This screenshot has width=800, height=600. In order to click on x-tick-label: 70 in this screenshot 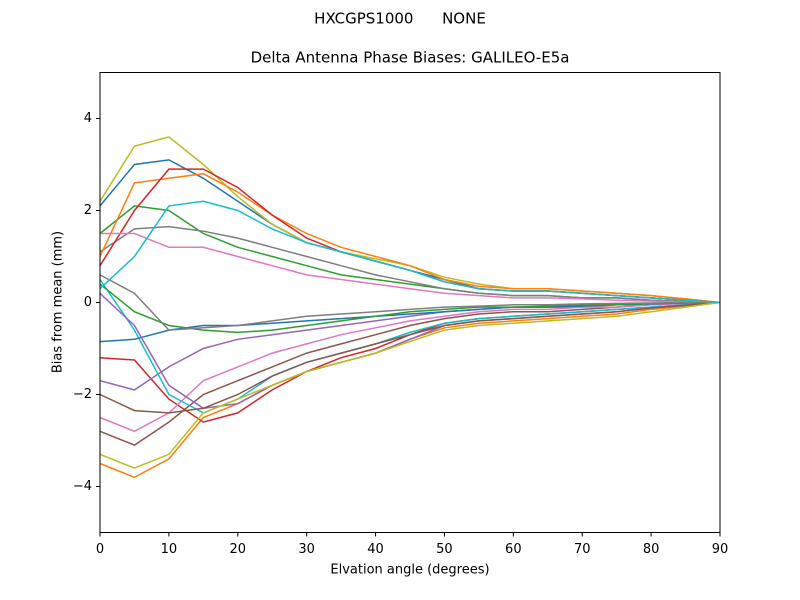, I will do `click(582, 549)`.